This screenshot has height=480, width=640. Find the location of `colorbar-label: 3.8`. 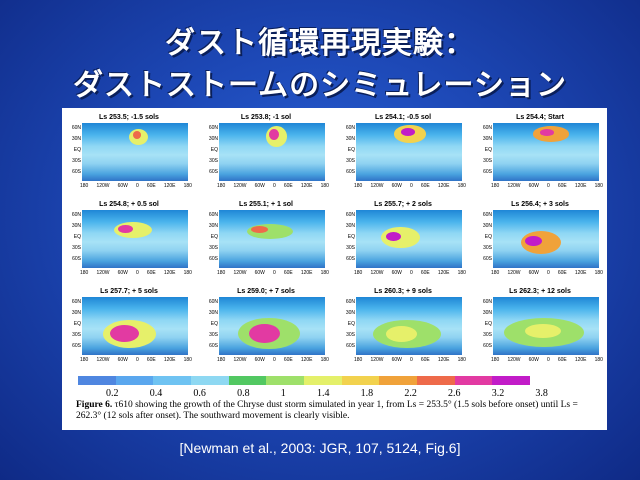

colorbar-label: 3.8 is located at coordinates (541, 393).